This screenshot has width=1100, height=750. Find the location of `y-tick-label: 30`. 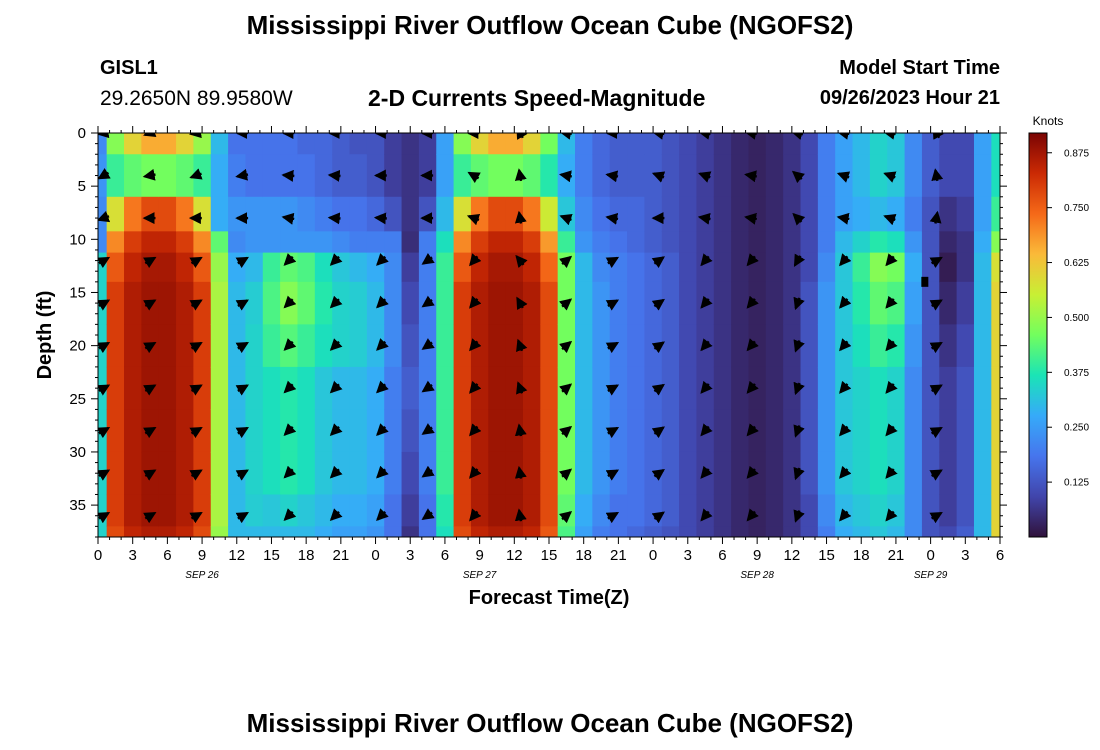

y-tick-label: 30 is located at coordinates (77, 452).